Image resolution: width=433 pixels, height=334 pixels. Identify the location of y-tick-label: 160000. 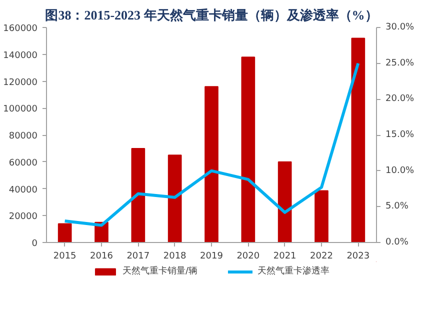
(20, 29).